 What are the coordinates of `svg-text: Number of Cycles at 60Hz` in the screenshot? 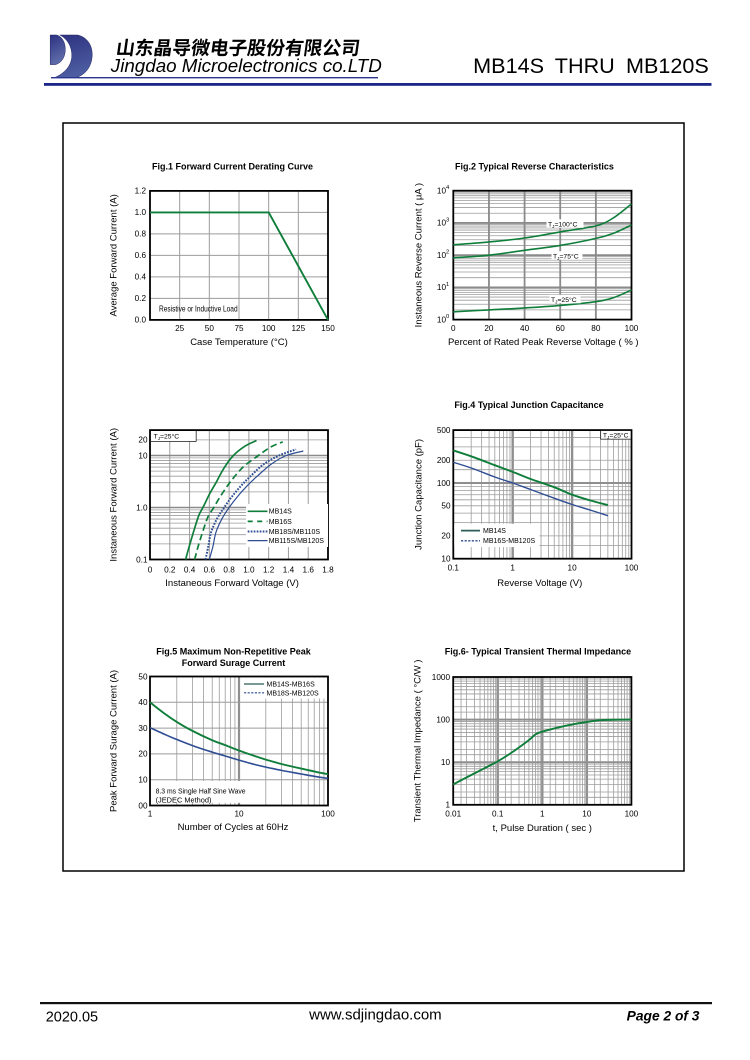 It's located at (233, 827).